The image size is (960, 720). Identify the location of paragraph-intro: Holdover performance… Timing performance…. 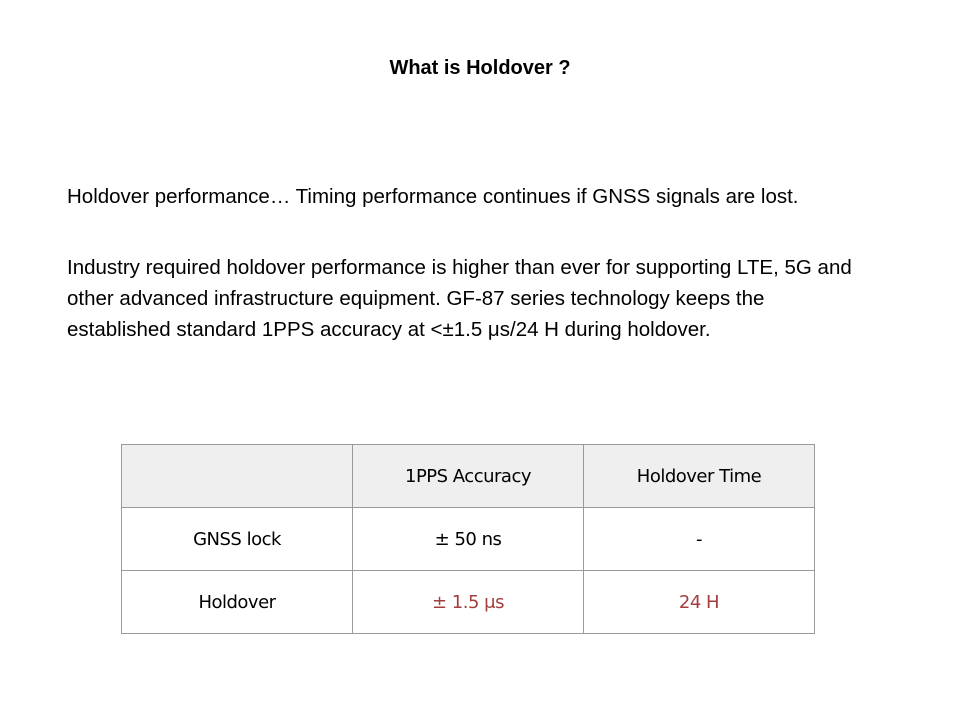
(433, 196).